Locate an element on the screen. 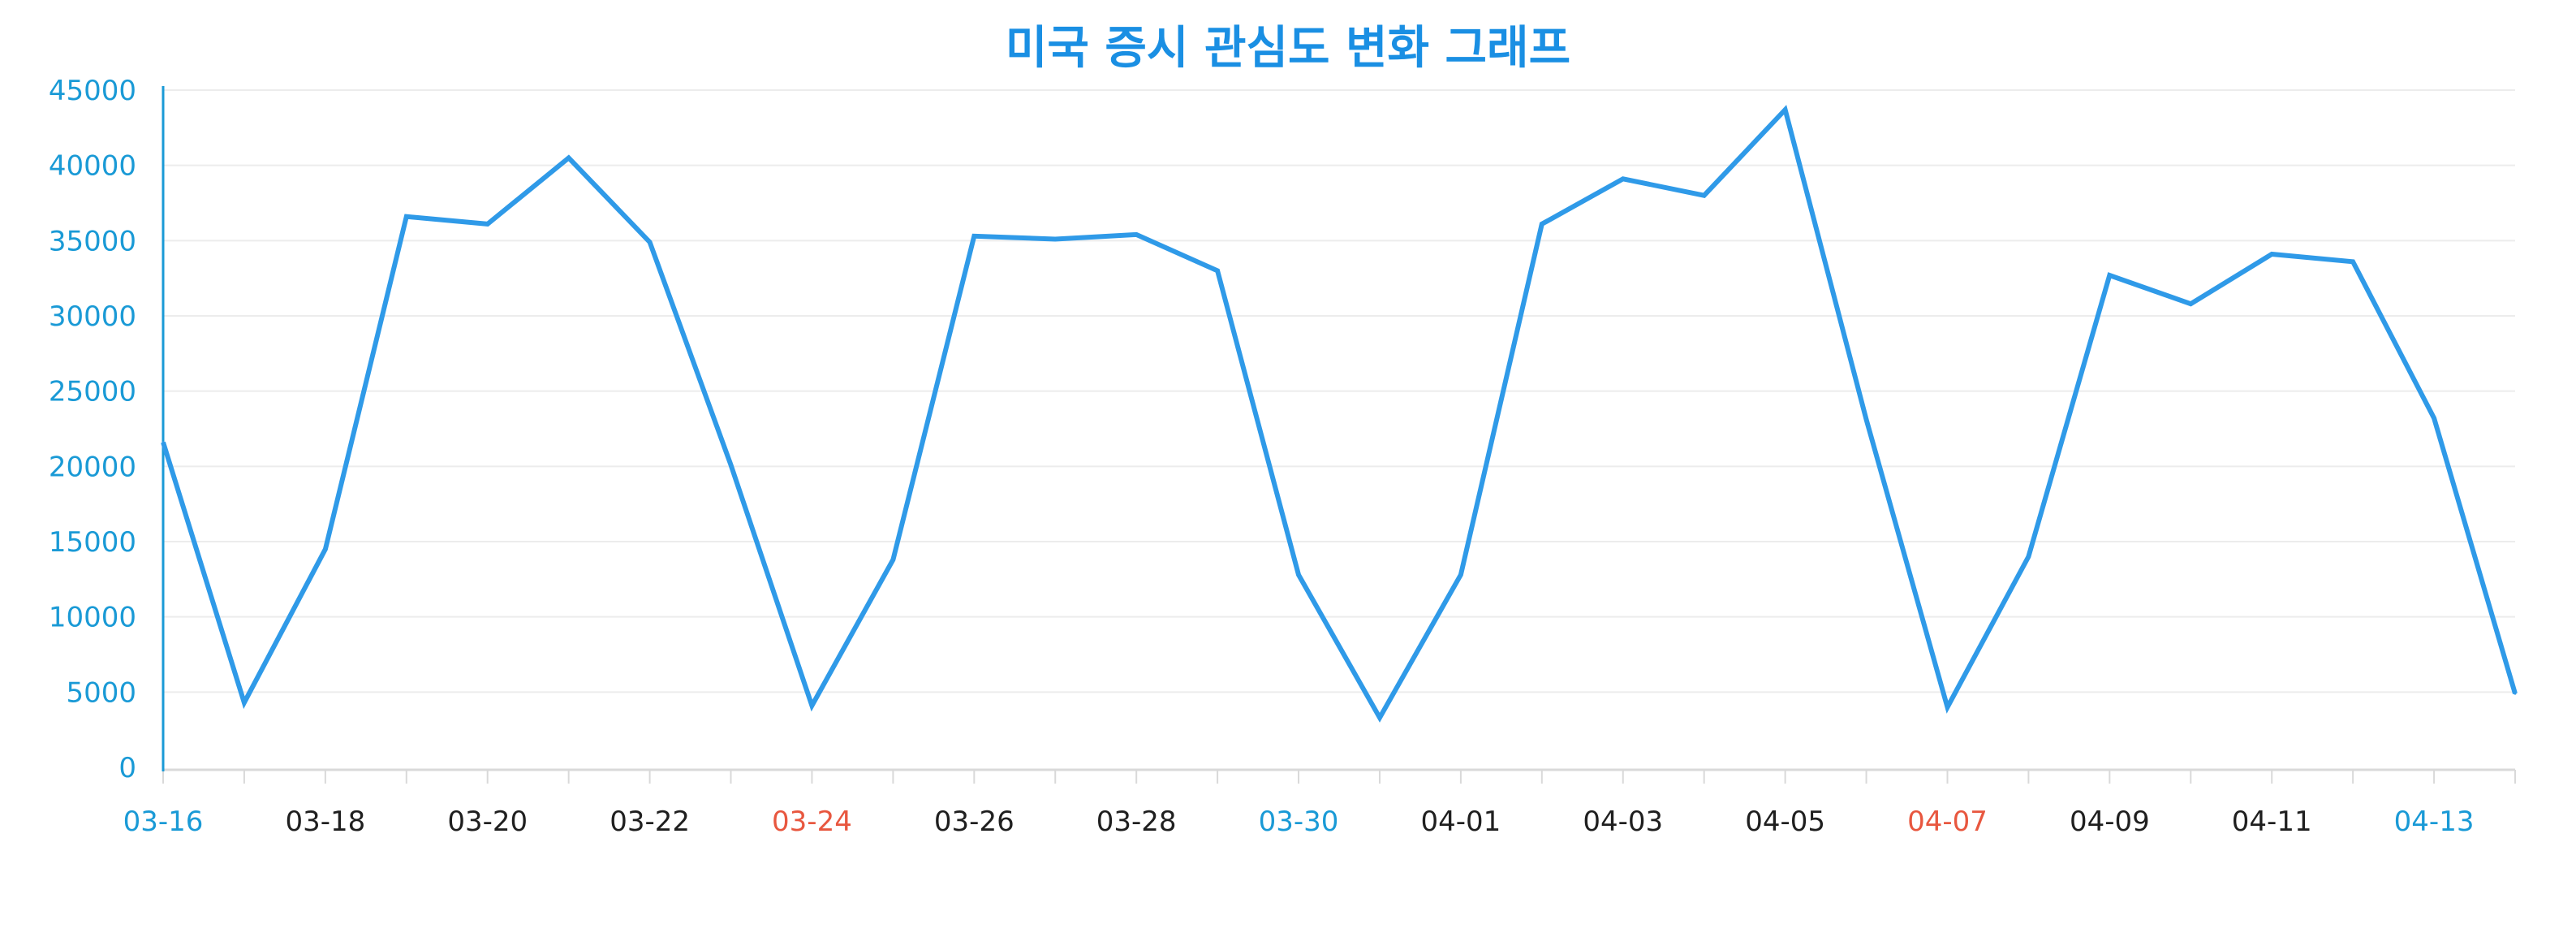 This screenshot has width=2576, height=933. x-tick-label: 03-22 is located at coordinates (650, 822).